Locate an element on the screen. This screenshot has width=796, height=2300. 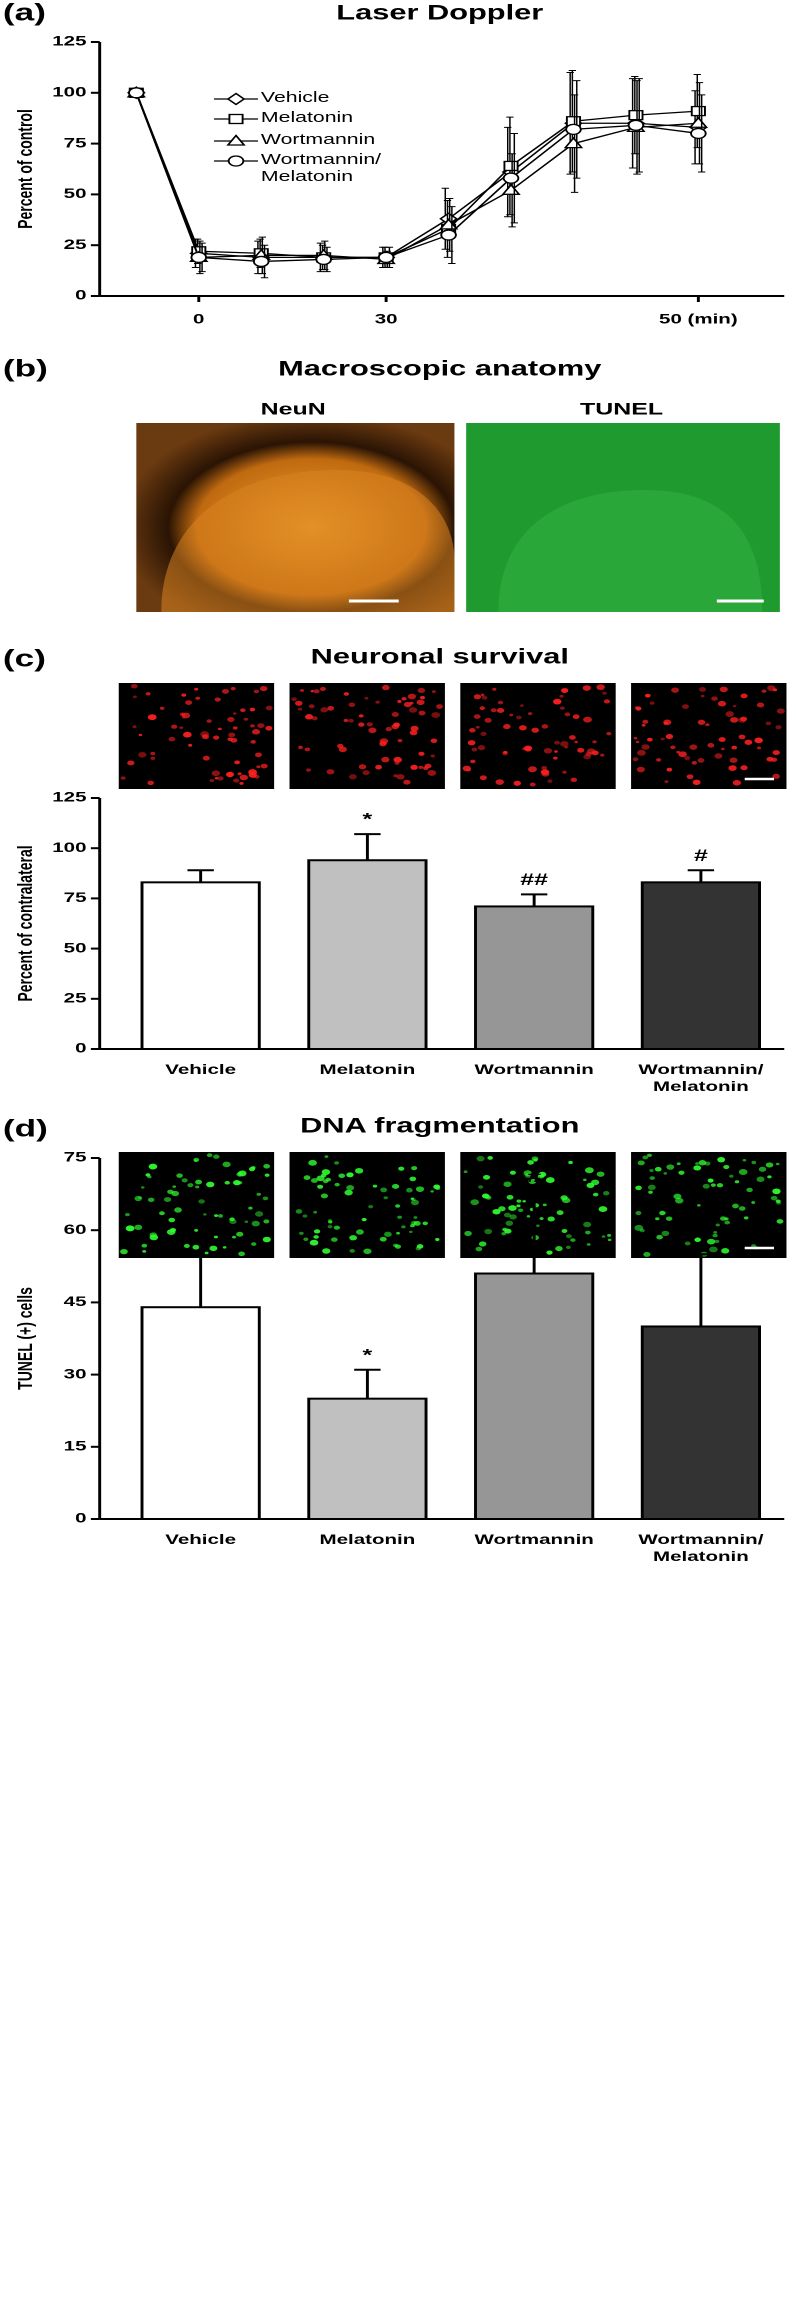
legend-text: Wortmannin is located at coordinates (318, 140).